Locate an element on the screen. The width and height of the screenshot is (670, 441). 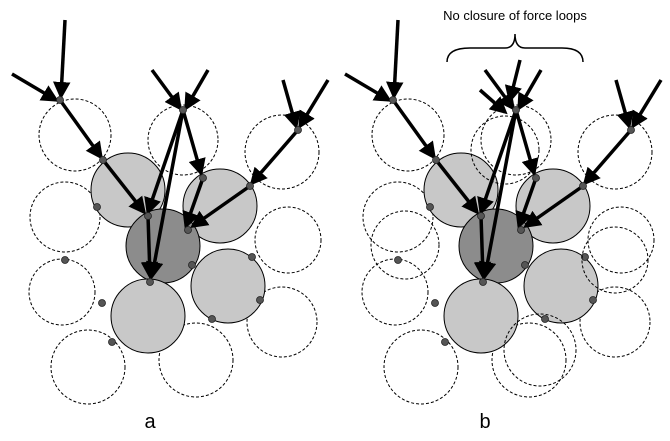
panel-label: a is located at coordinates (150, 422).